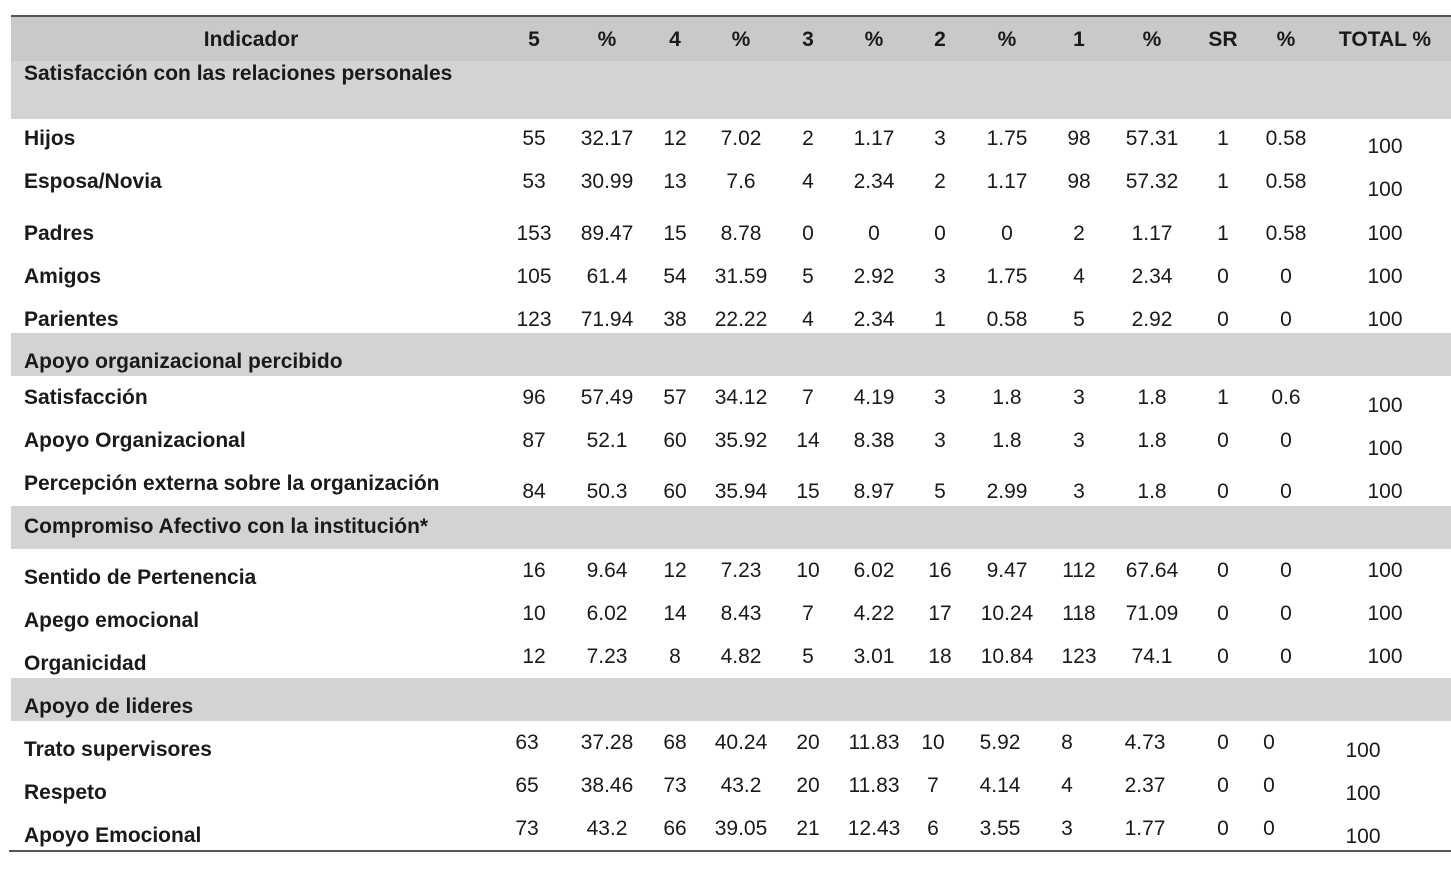 Image resolution: width=1451 pixels, height=879 pixels. What do you see at coordinates (675, 397) in the screenshot?
I see `table-cell: 57` at bounding box center [675, 397].